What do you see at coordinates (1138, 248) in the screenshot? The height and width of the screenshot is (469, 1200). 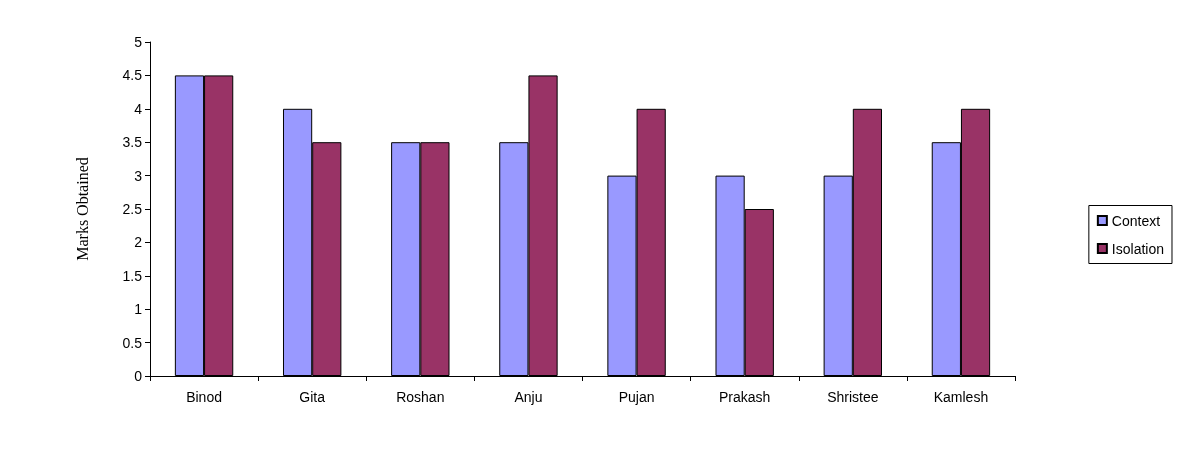 I see `legend-label: Isolation` at bounding box center [1138, 248].